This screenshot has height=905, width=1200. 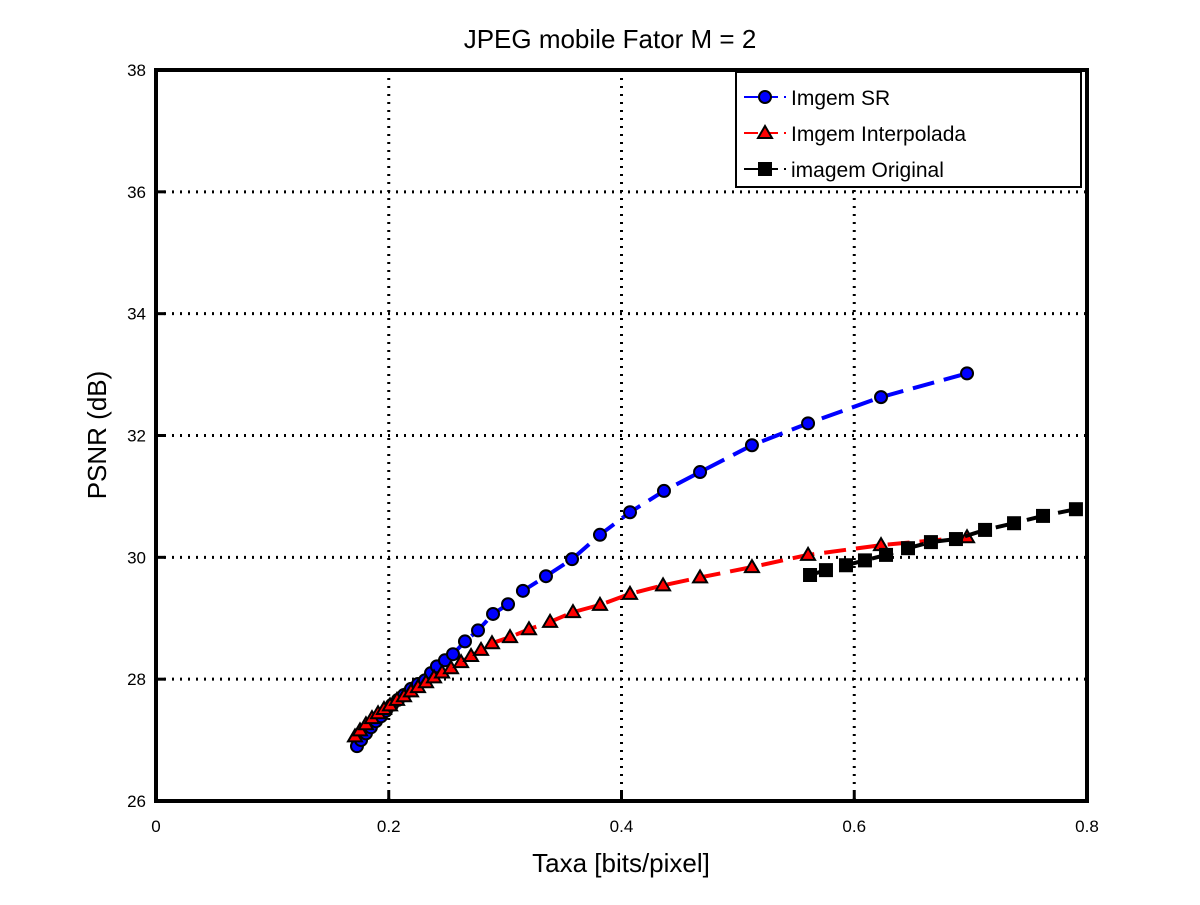 I want to click on x-tick-label: 0, so click(x=155, y=826).